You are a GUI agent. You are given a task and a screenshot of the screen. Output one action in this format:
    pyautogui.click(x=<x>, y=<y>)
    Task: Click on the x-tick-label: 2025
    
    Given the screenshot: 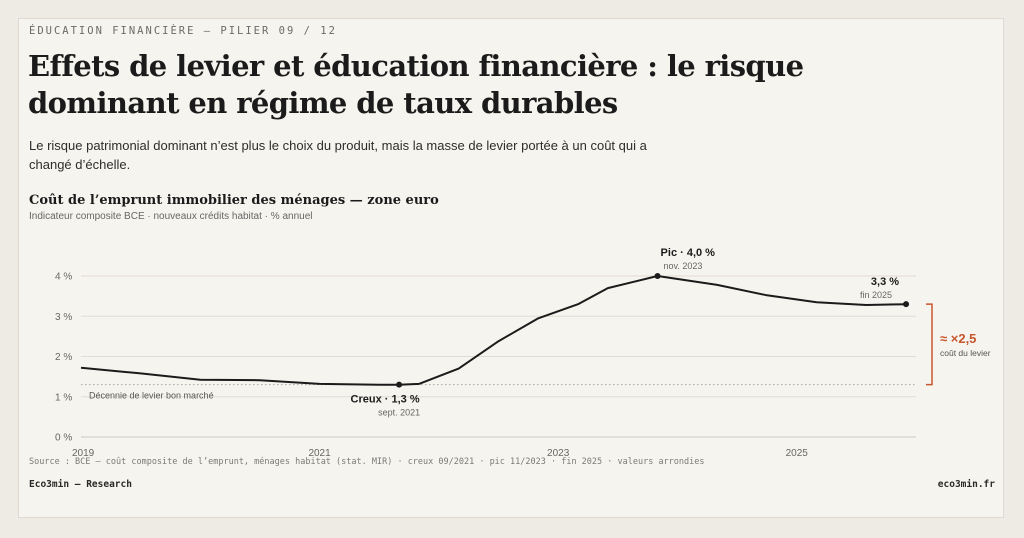 What is the action you would take?
    pyautogui.click(x=797, y=453)
    